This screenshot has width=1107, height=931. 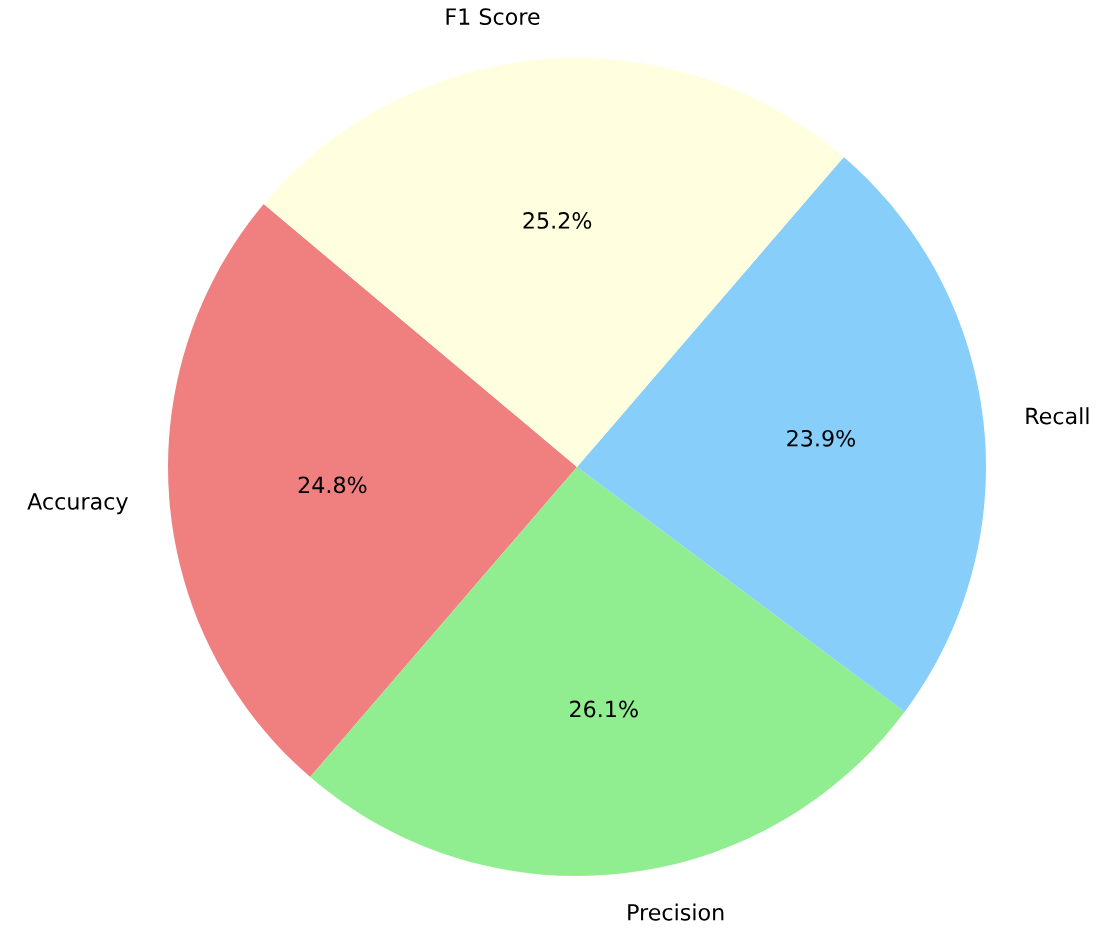 What do you see at coordinates (332, 485) in the screenshot?
I see `data-label: 24.8%` at bounding box center [332, 485].